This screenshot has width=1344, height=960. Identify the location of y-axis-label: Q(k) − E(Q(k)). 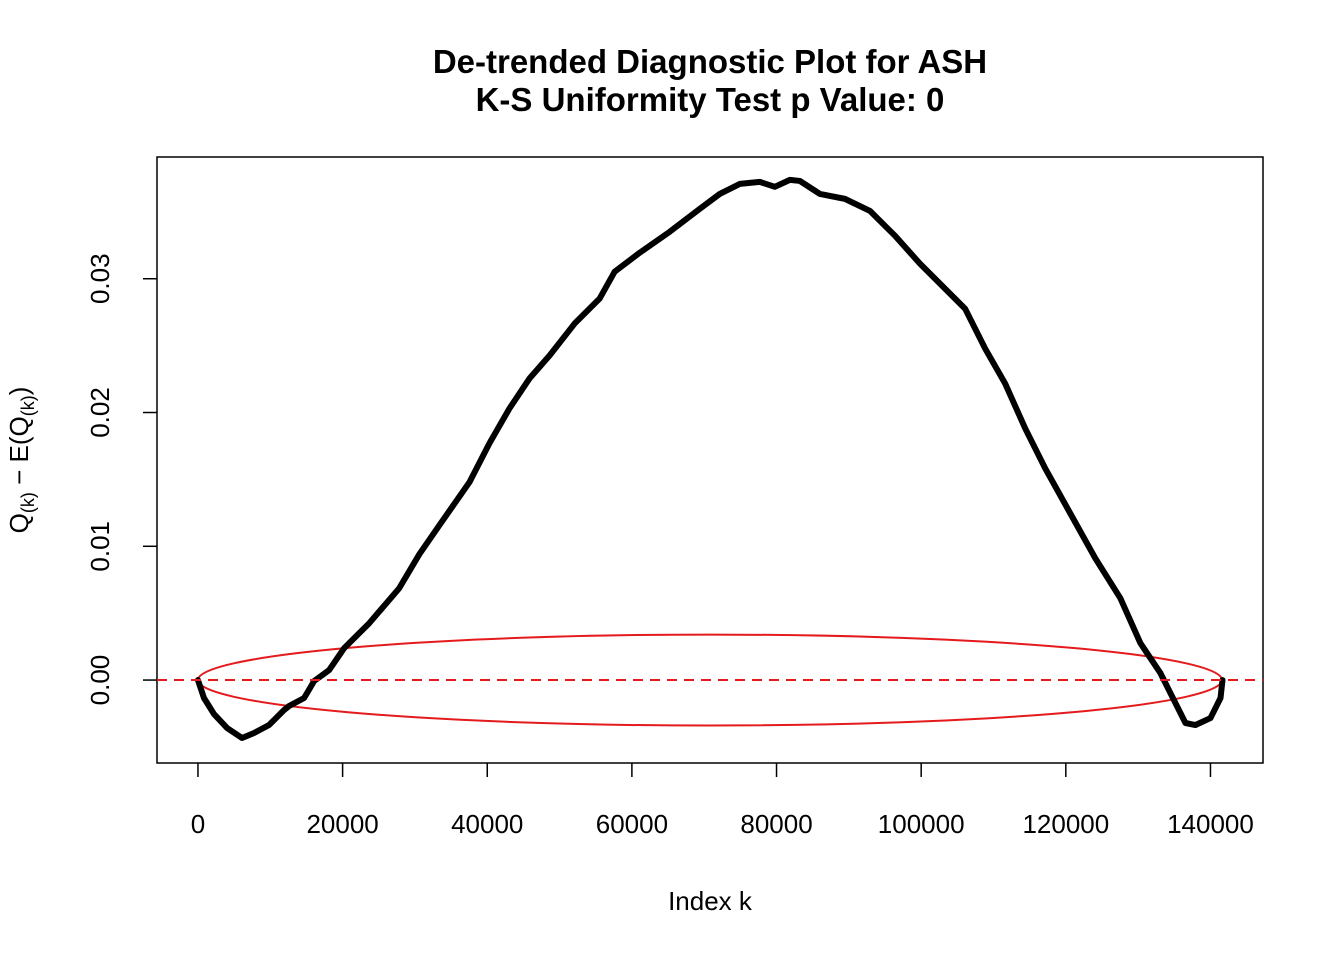
(21, 460).